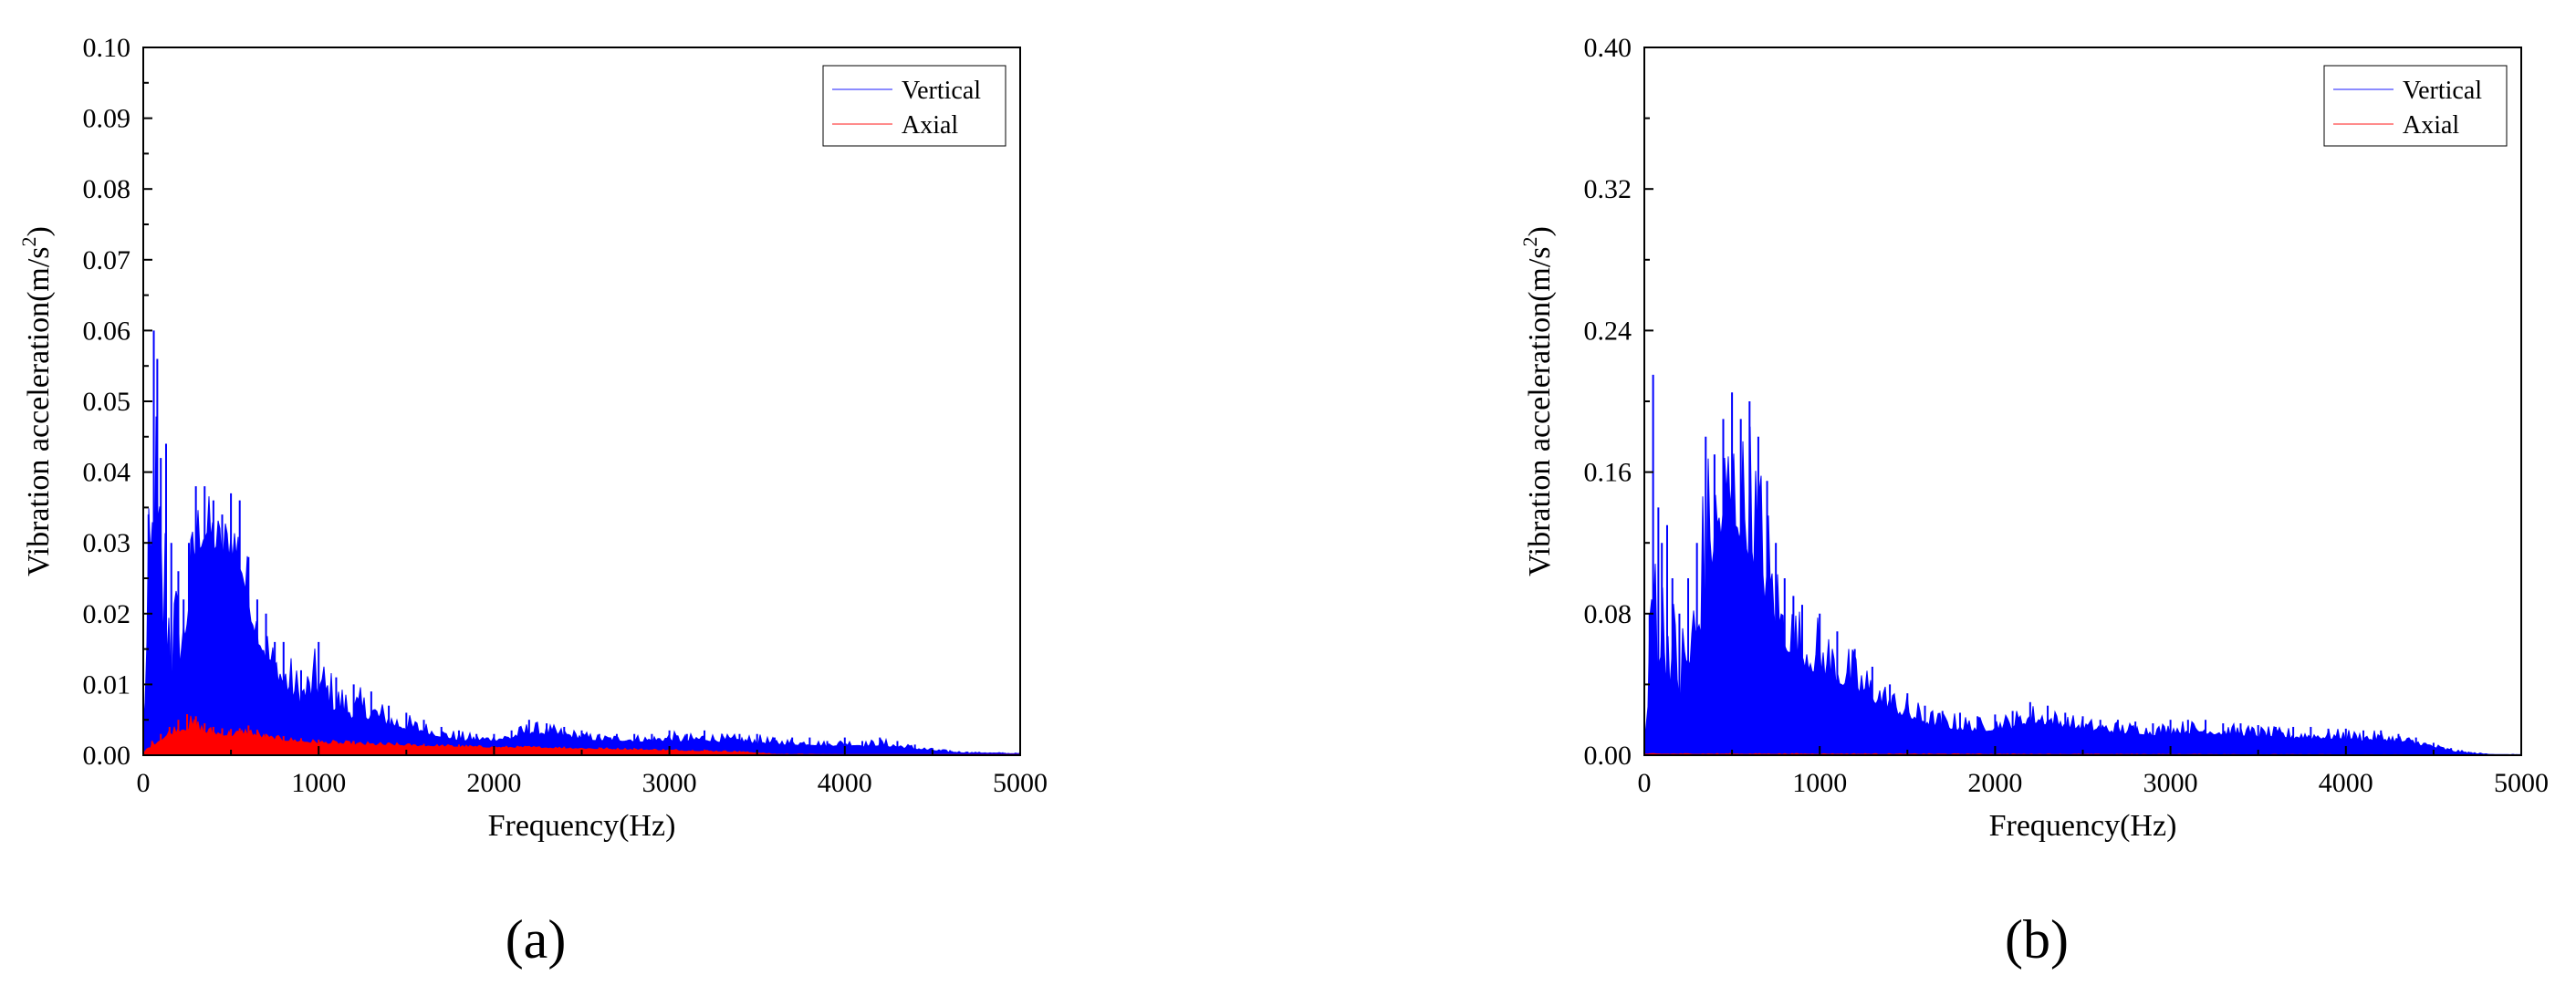  Describe the element at coordinates (107, 402) in the screenshot. I see `y-tick-label: 0.05` at that location.